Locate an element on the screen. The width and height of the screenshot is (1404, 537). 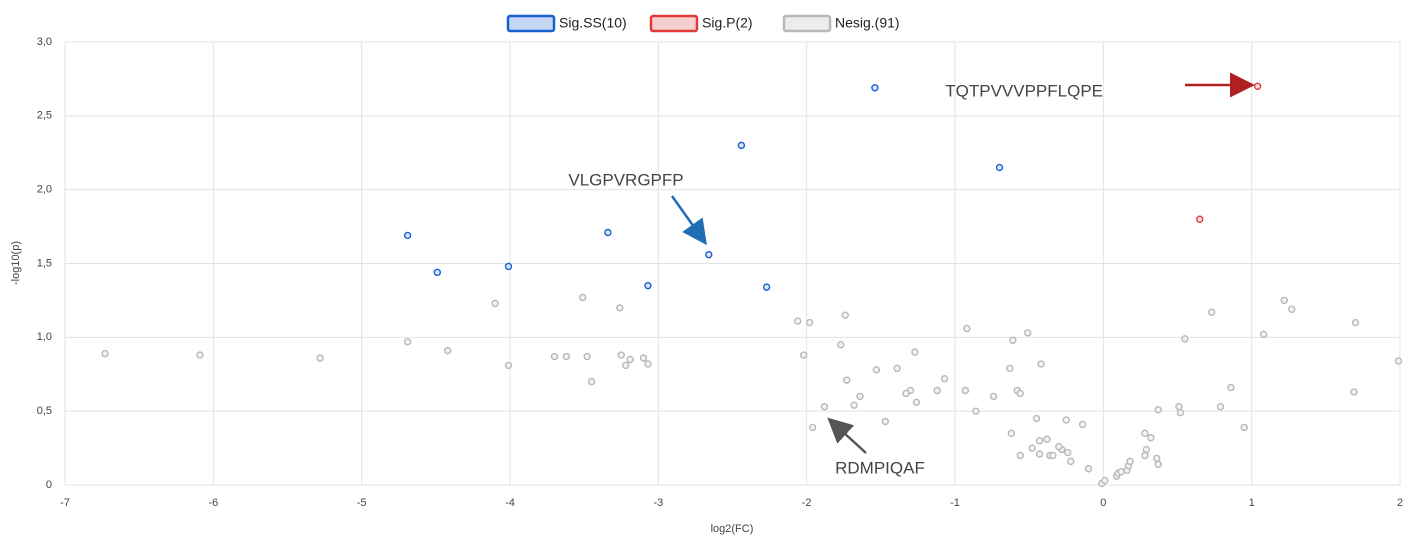
legend-label: Sig.P(2) is located at coordinates (727, 23).